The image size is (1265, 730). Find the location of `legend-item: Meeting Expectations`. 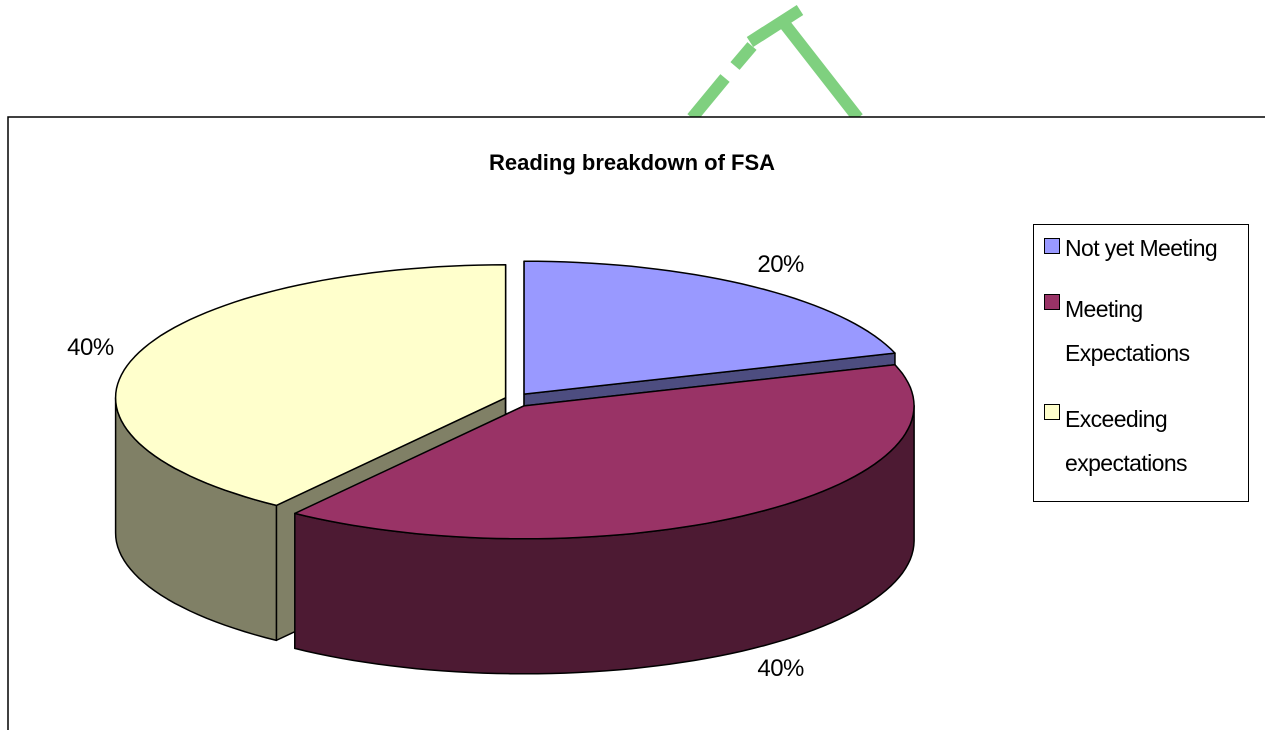

legend-item: Meeting Expectations is located at coordinates (1146, 331).